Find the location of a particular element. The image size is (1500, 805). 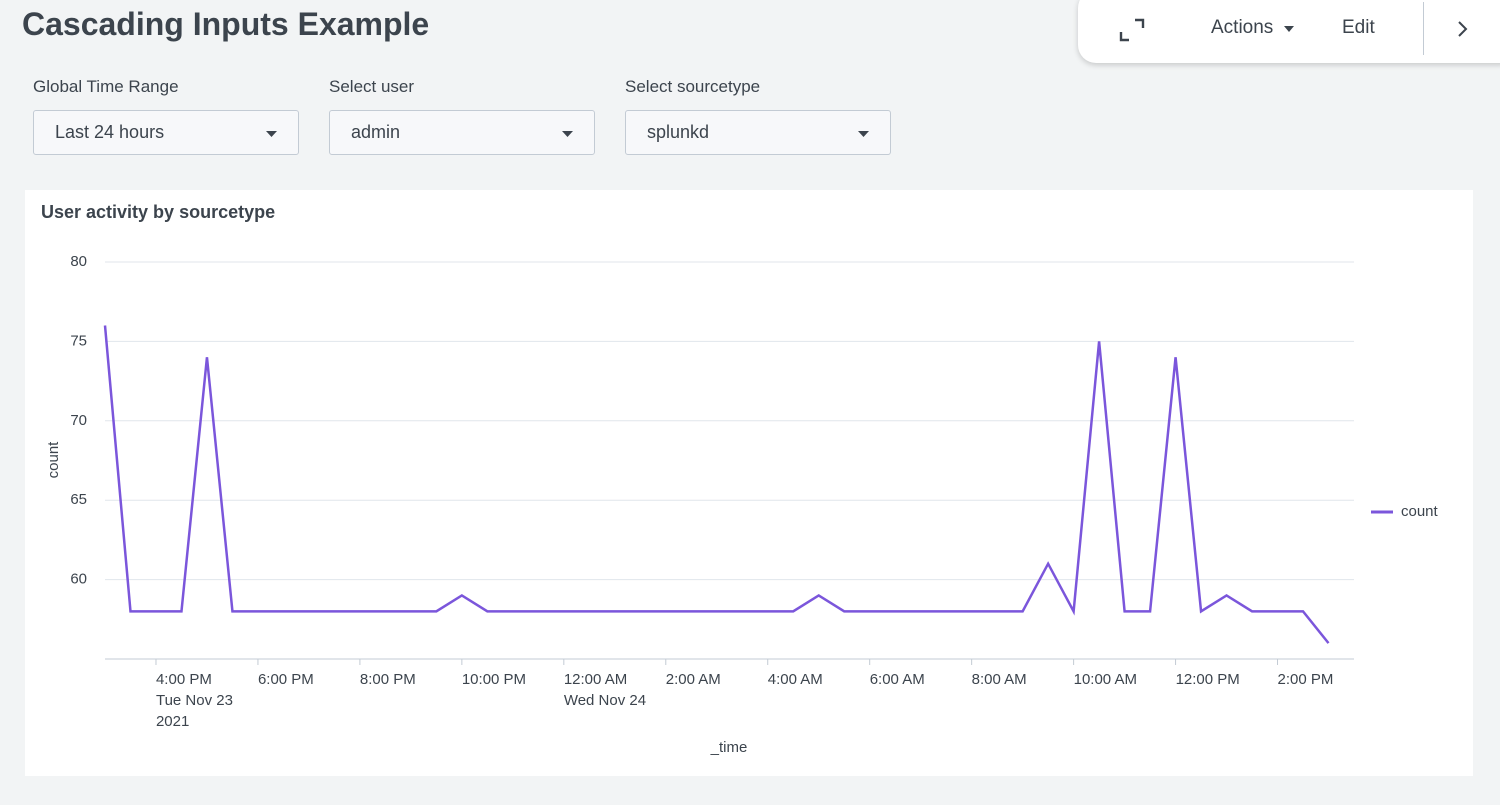

toolbar: Actions Edit is located at coordinates (1289, 31).